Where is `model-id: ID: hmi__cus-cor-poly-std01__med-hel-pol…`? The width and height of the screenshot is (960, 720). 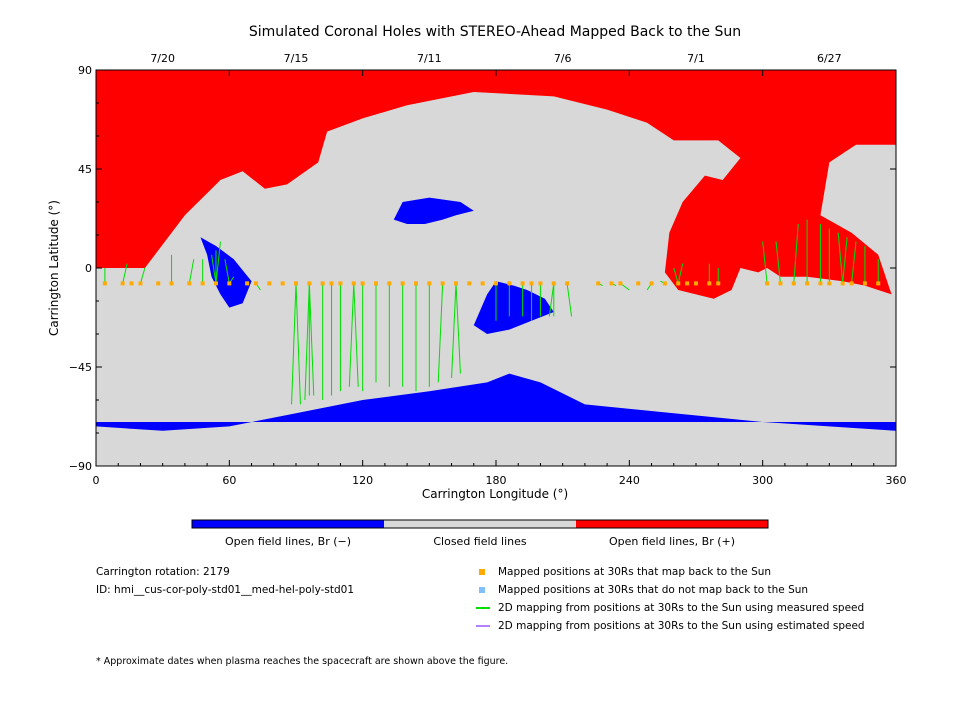
model-id: ID: hmi__cus-cor-poly-std01__med-hel-pol… is located at coordinates (225, 590).